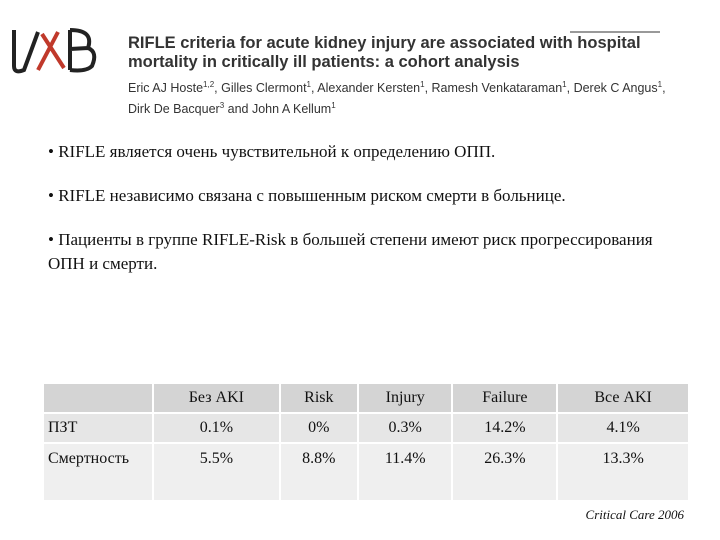  Describe the element at coordinates (216, 398) in the screenshot. I see `column-header: Без AKI` at that location.